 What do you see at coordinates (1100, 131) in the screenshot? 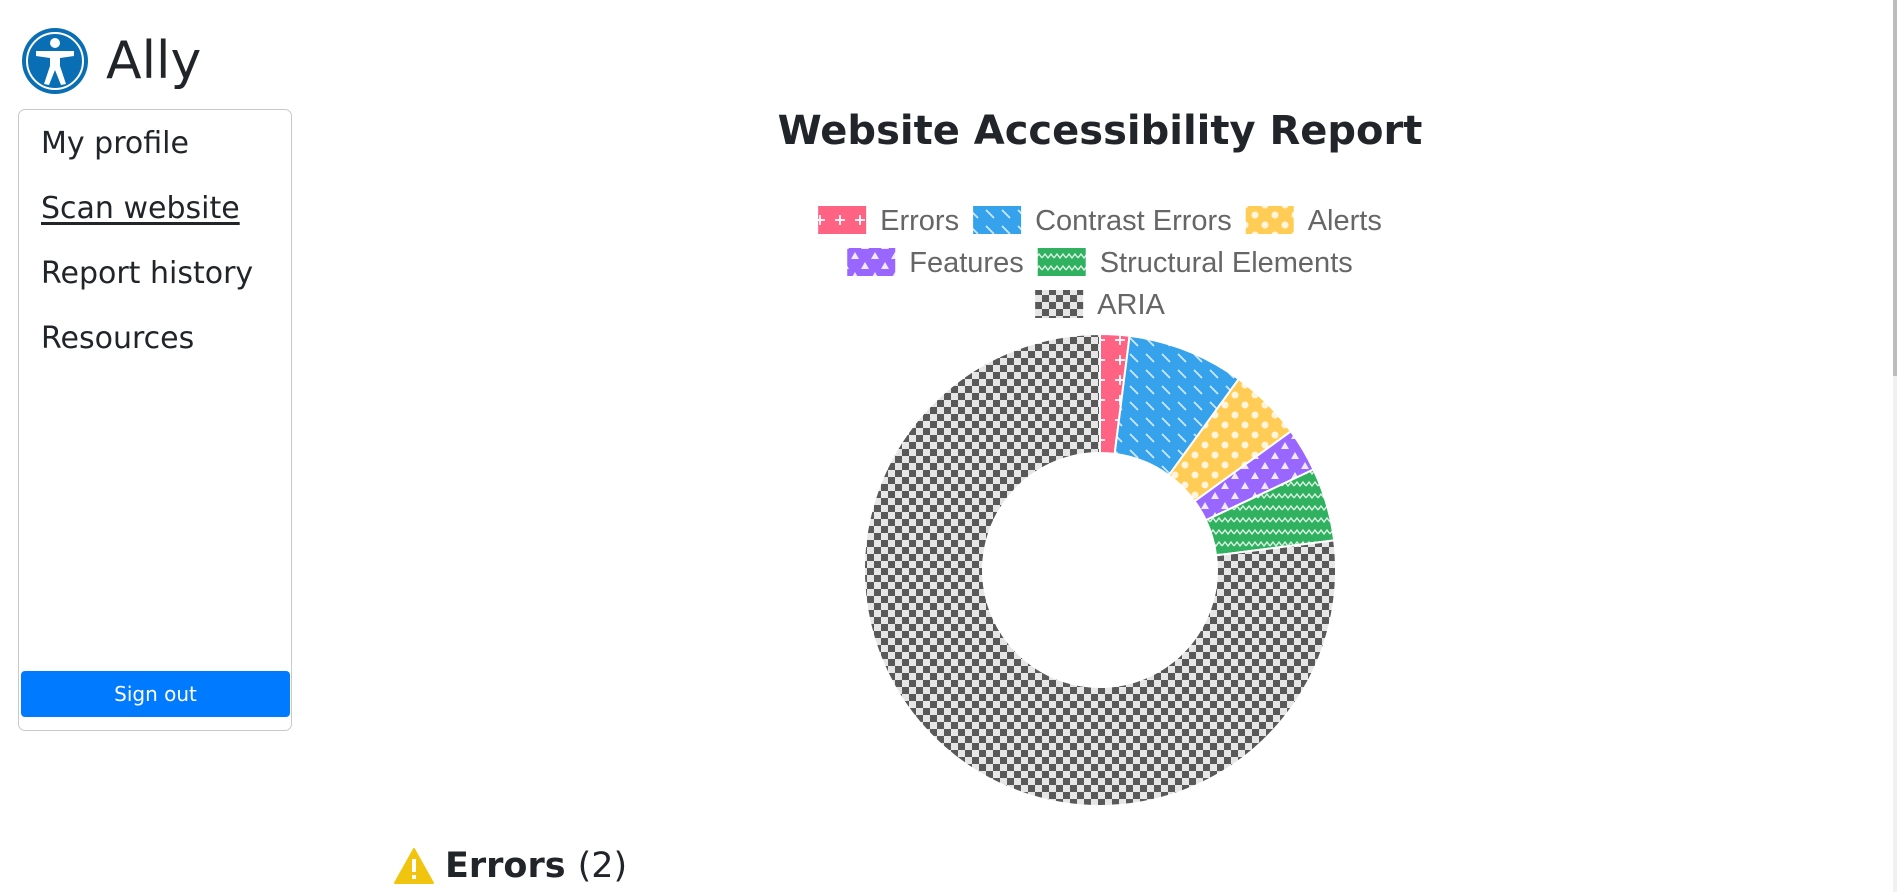
I see `report-title: Website Accessibility Report` at bounding box center [1100, 131].